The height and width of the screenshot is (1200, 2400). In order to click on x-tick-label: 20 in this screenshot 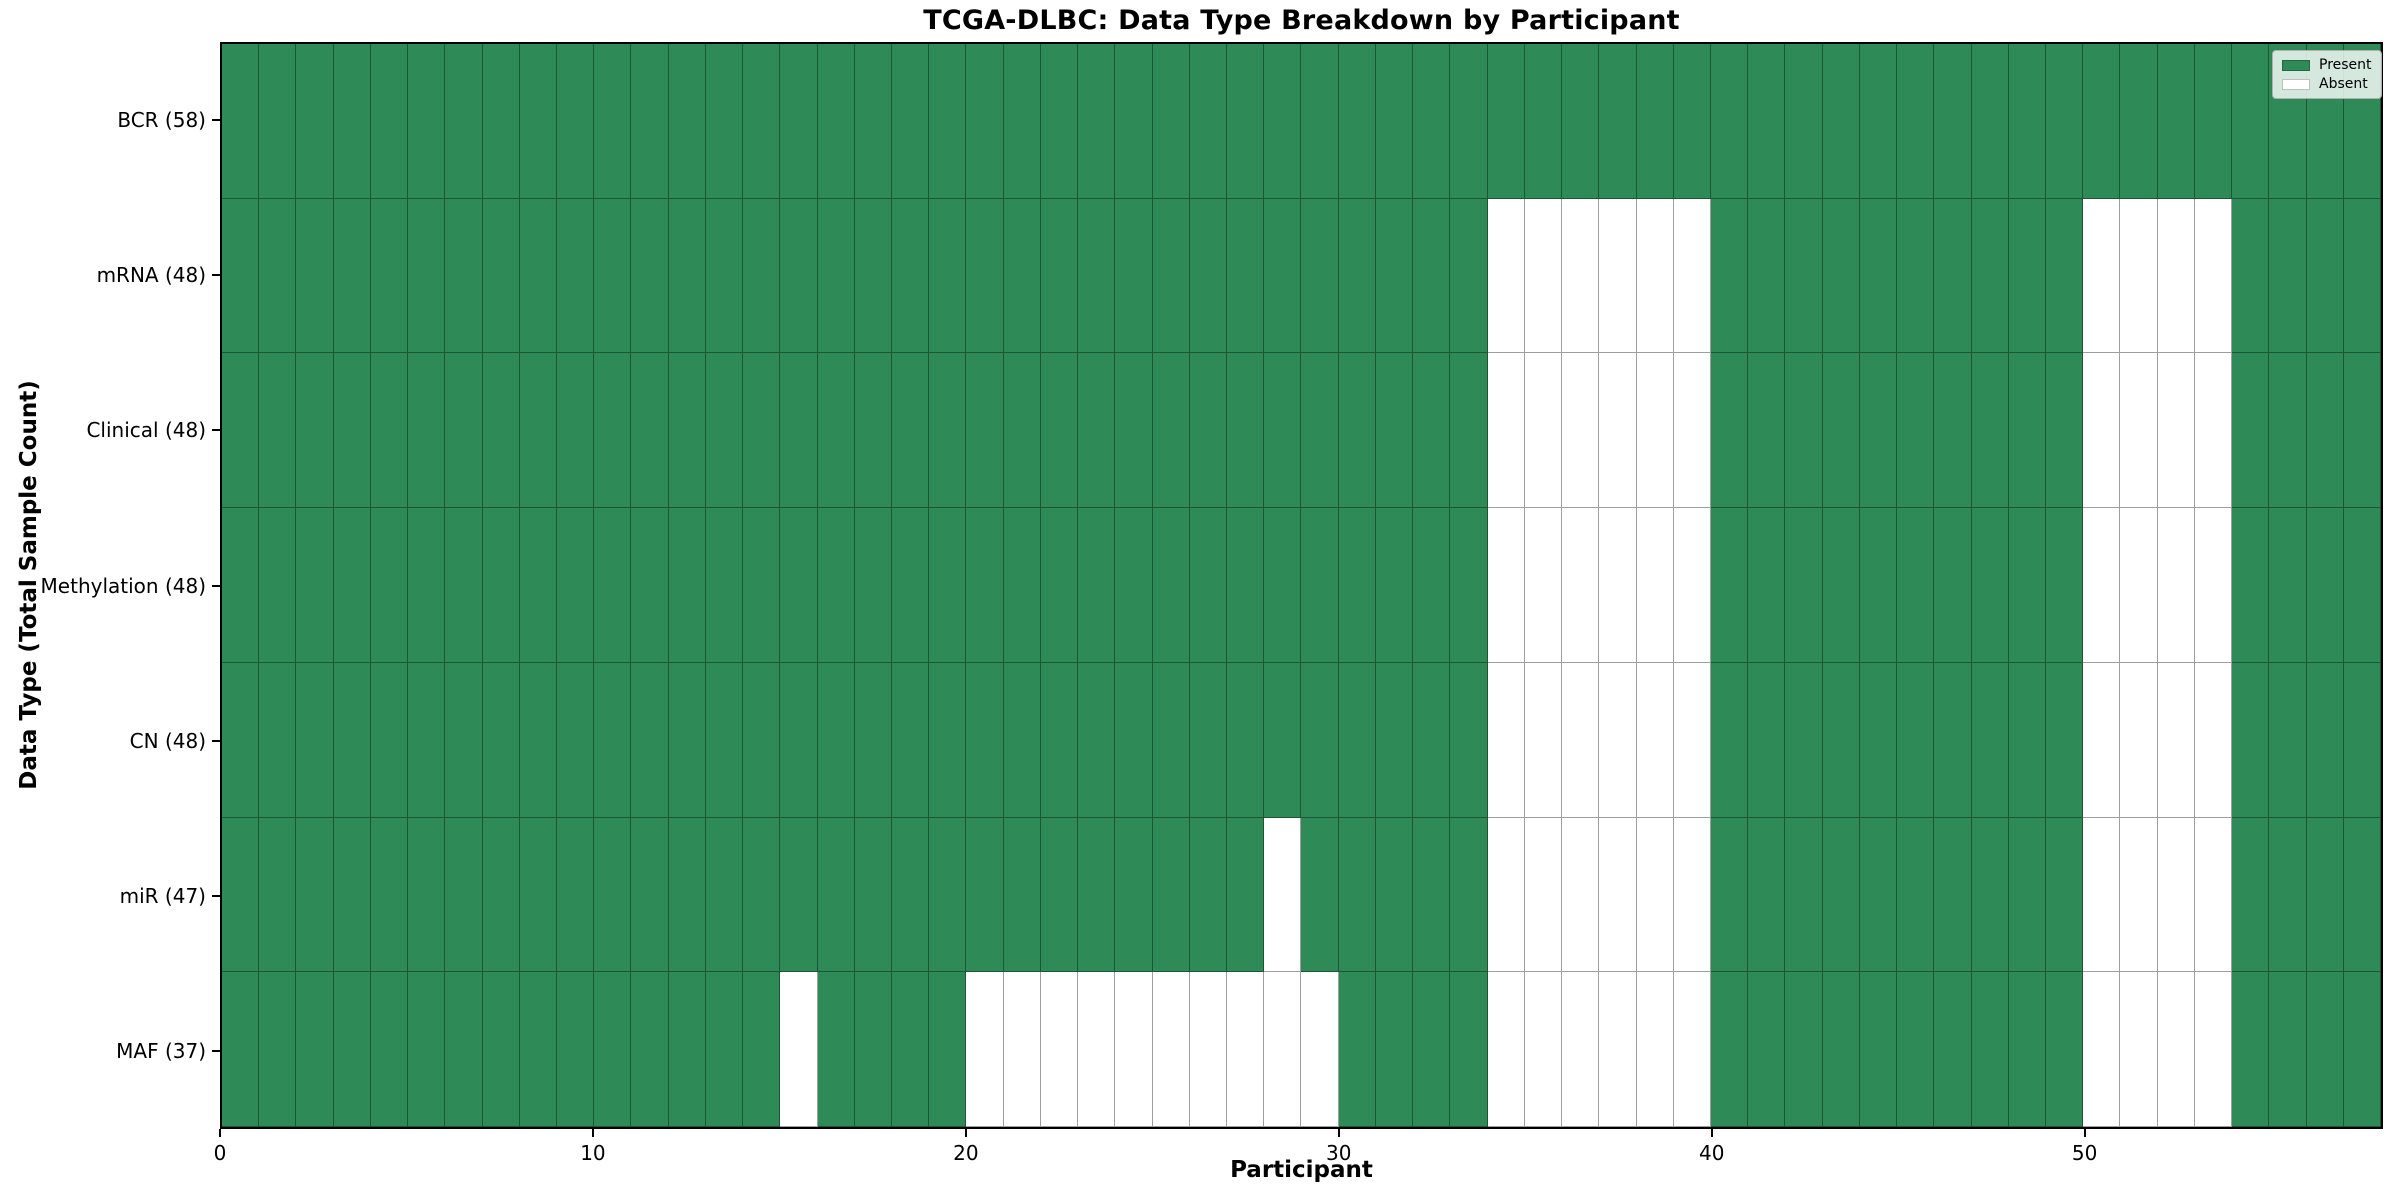, I will do `click(966, 1153)`.